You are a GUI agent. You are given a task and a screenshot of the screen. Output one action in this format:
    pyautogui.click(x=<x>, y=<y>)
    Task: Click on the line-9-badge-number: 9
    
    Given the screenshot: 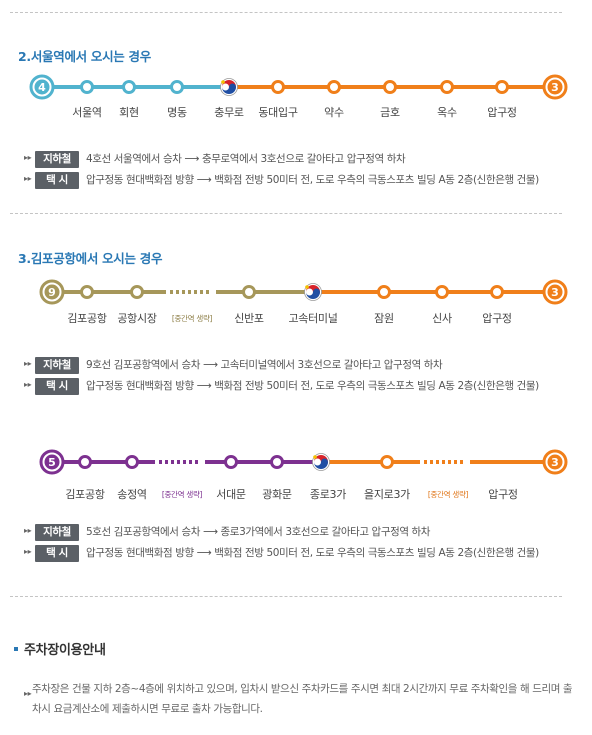 What is the action you would take?
    pyautogui.click(x=52, y=292)
    